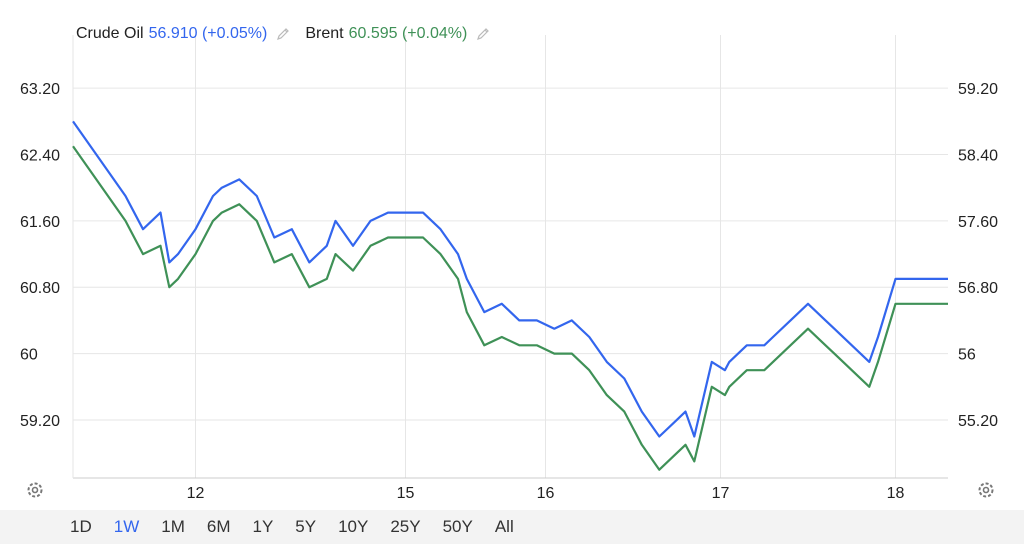 This screenshot has height=544, width=1024. I want to click on range-toolbar: 1D 1W 1M 6M 1Y 5Y 10Y 25Y 50Y All, so click(512, 527).